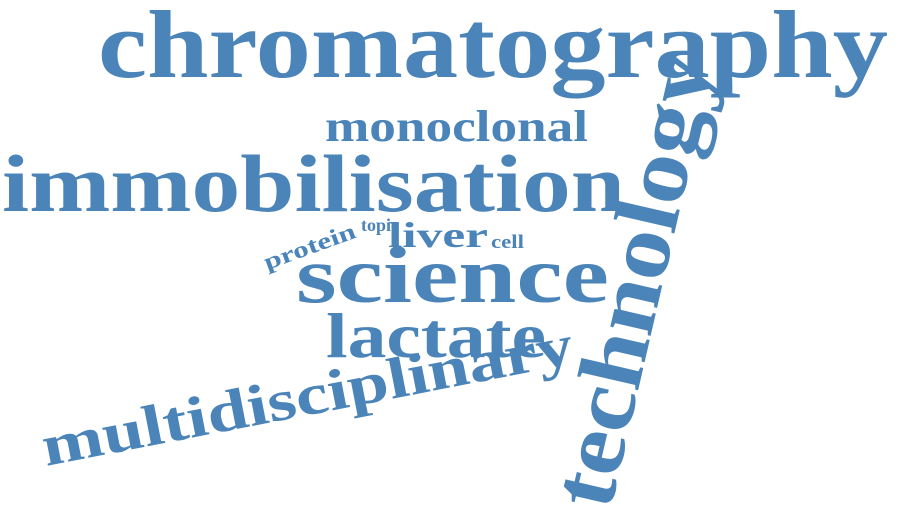 Image resolution: width=900 pixels, height=518 pixels. Describe the element at coordinates (456, 126) in the screenshot. I see `word-monoclonal: monoclonal` at that location.